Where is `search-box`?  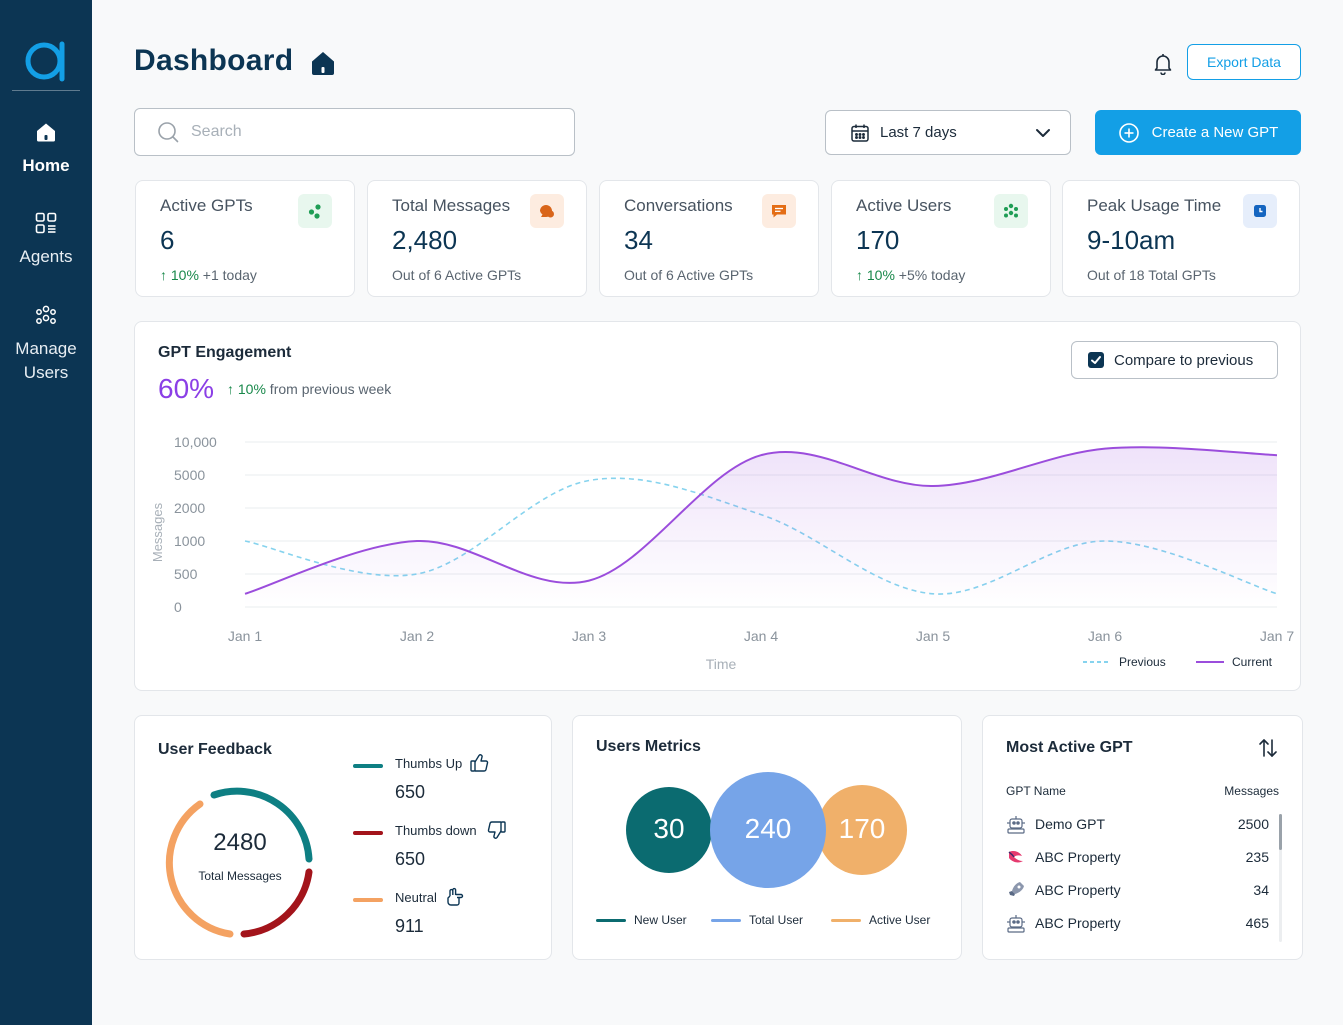 search-box is located at coordinates (354, 132).